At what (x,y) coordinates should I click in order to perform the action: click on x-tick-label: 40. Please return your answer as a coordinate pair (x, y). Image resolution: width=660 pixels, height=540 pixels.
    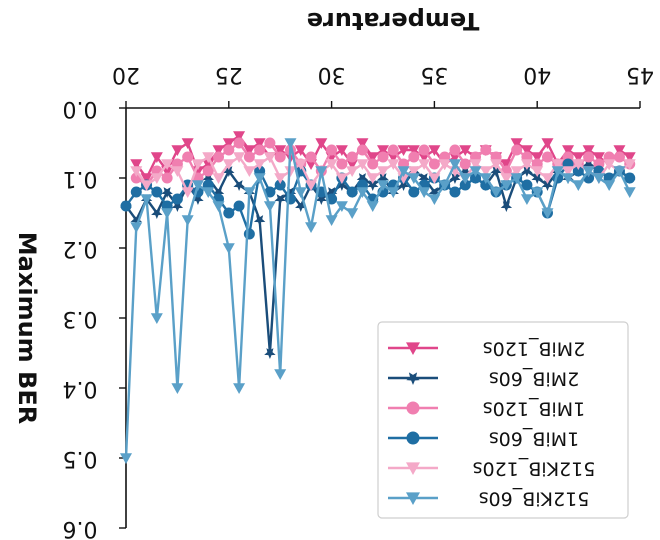
    Looking at the image, I should click on (537, 74).